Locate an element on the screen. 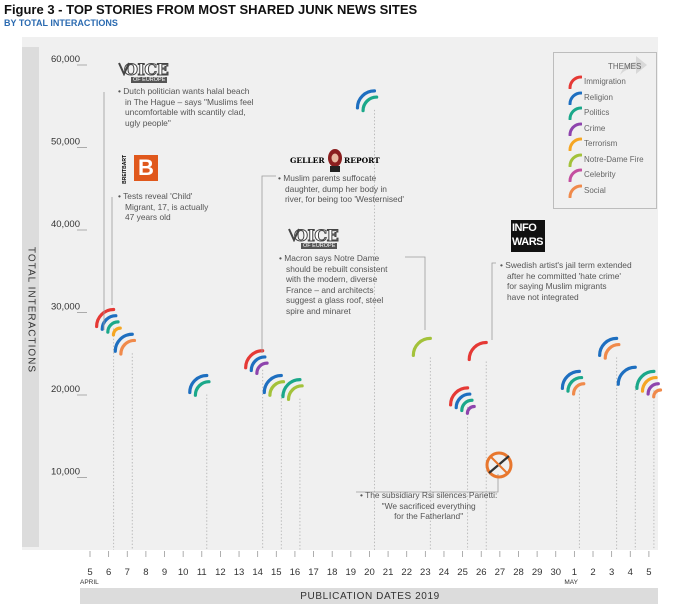  legend-label: Religion is located at coordinates (598, 97).